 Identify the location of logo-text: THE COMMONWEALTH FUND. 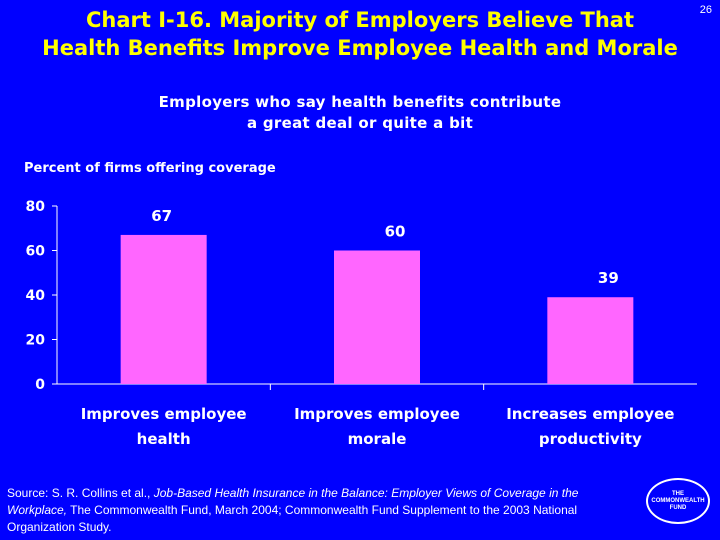
(678, 500).